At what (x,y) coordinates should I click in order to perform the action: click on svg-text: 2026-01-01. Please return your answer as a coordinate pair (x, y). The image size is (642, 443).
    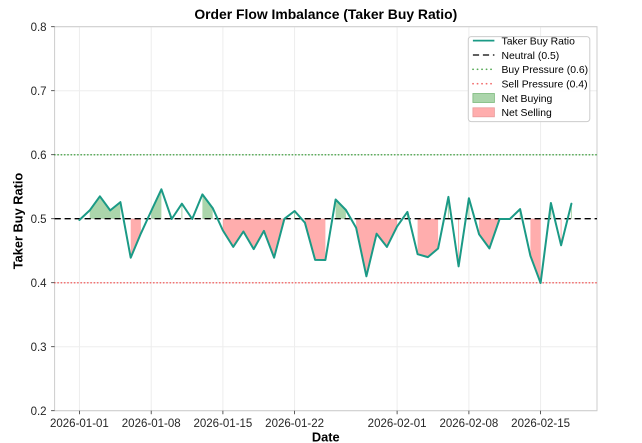
    Looking at the image, I should click on (79, 424).